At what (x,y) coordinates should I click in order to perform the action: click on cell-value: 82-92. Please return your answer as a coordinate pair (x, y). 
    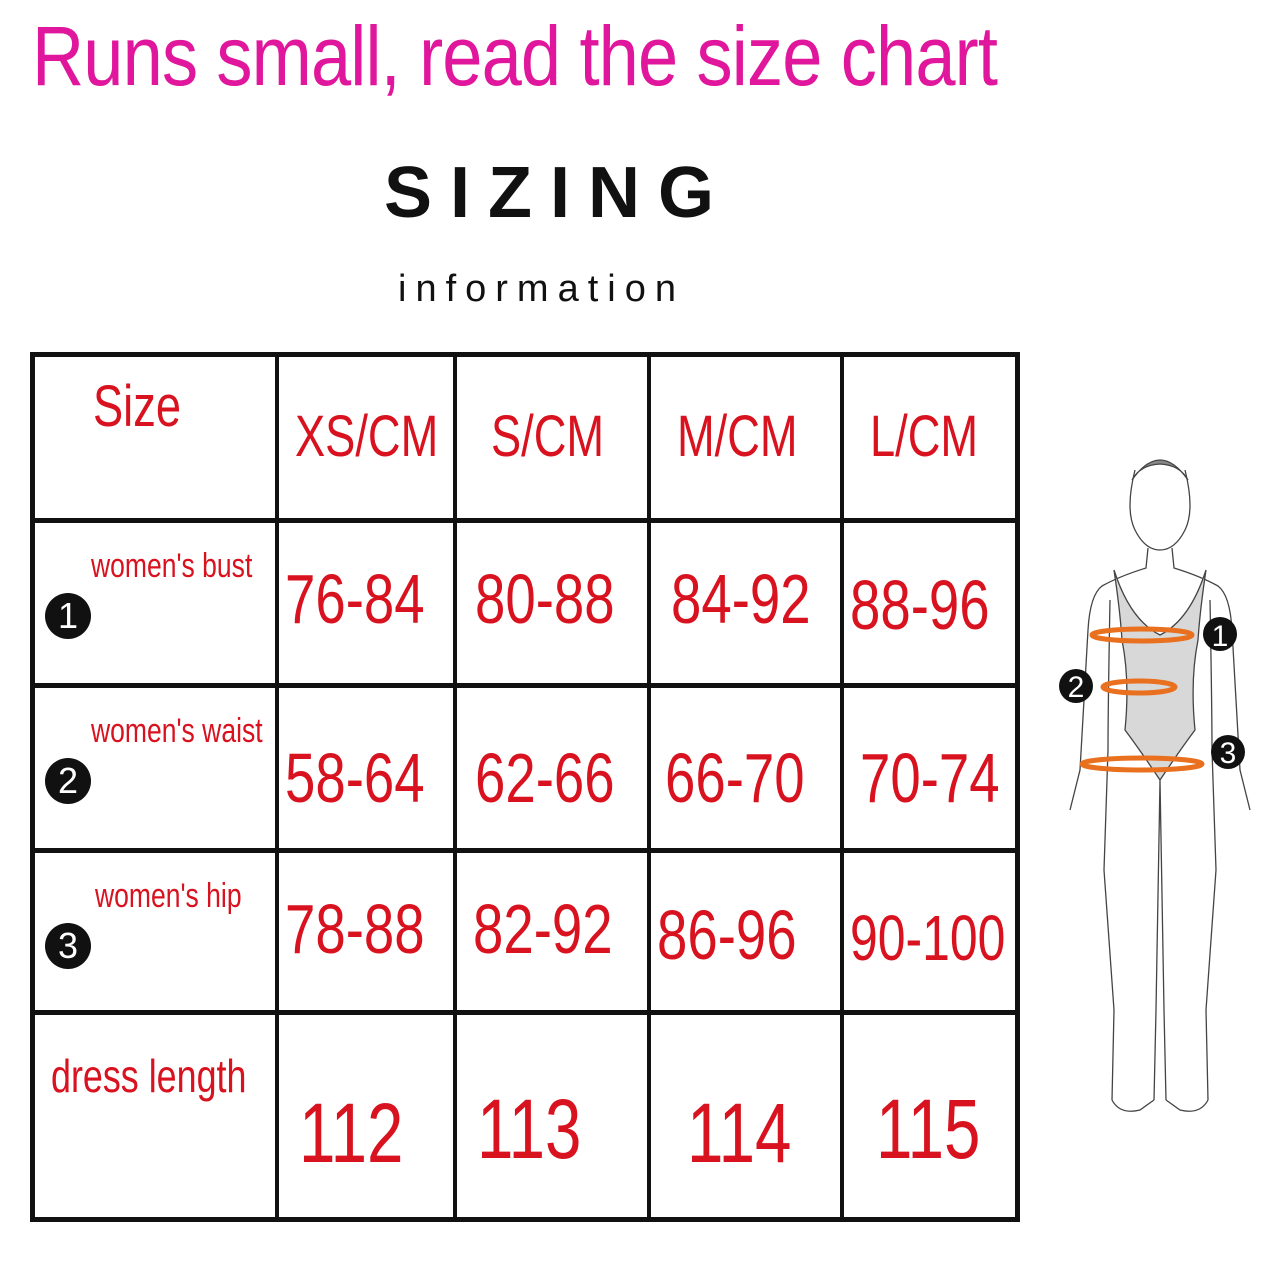
    Looking at the image, I should click on (543, 929).